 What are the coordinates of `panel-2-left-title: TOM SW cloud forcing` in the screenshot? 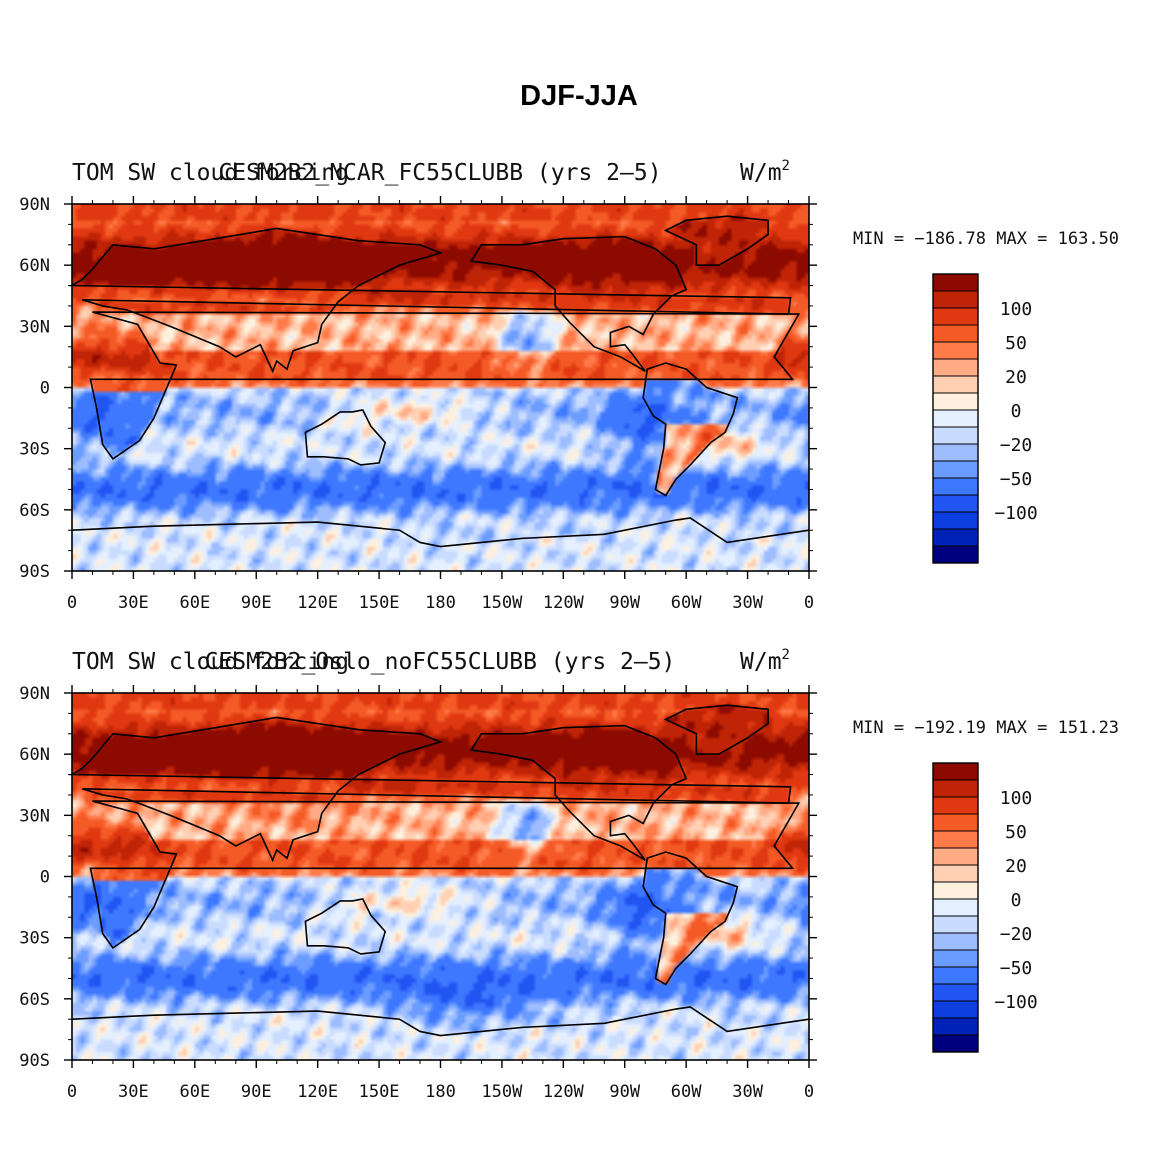 It's located at (210, 662).